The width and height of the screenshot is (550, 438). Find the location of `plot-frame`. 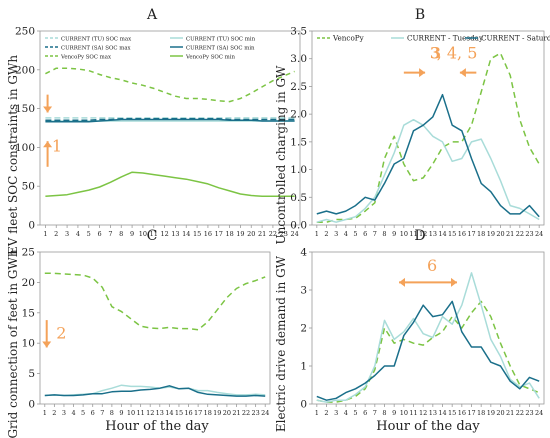

plot-frame is located at coordinates (155, 328).